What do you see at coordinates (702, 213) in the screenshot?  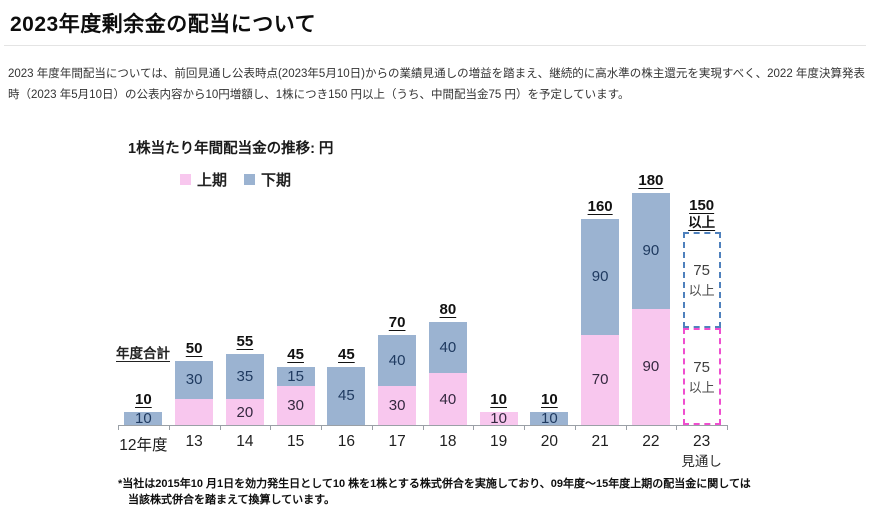 I see `bar-total-label: 150 以上` at bounding box center [702, 213].